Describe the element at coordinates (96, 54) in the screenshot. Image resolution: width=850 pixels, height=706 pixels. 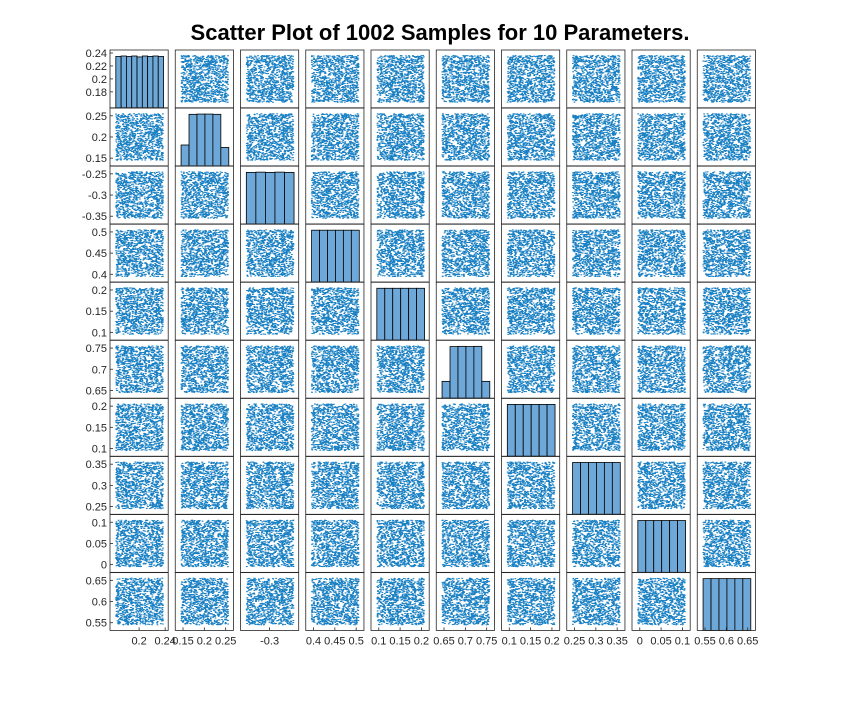
I see `y-tick-label: 0.24` at that location.